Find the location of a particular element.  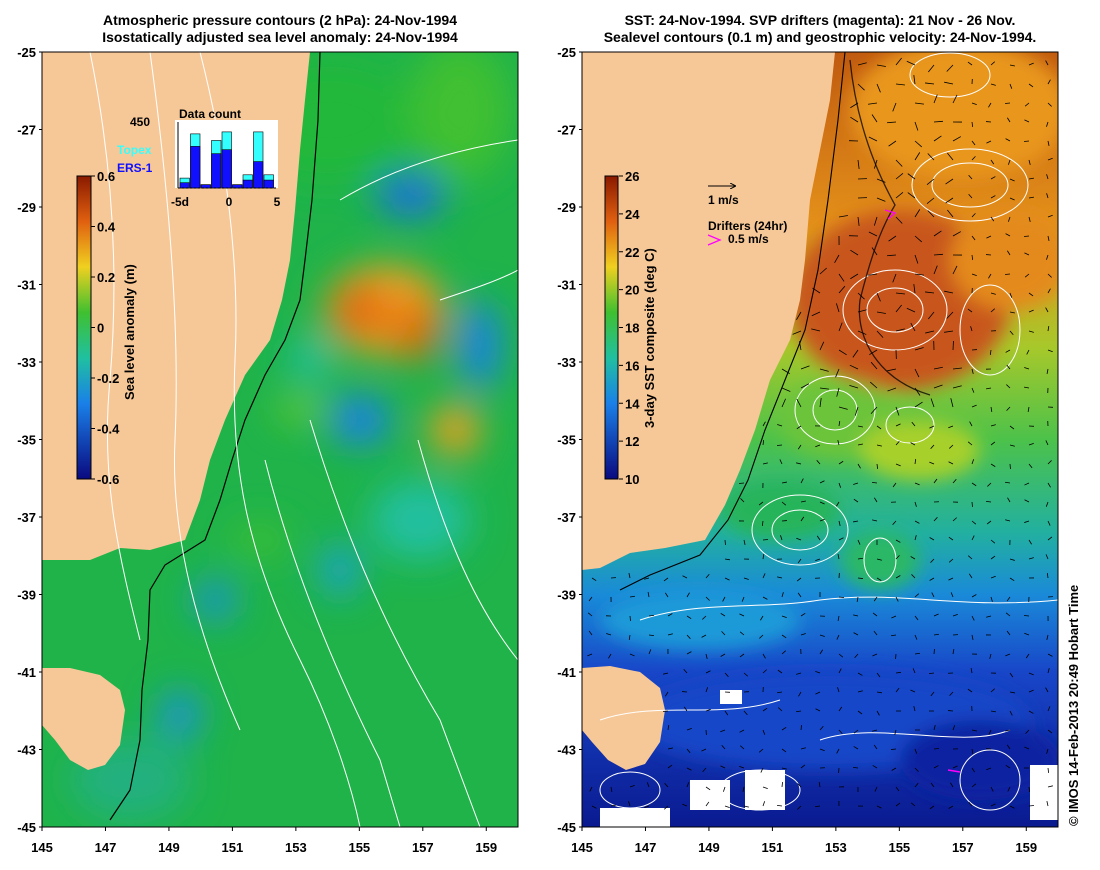

left-lon-tick: 159 is located at coordinates (486, 847).